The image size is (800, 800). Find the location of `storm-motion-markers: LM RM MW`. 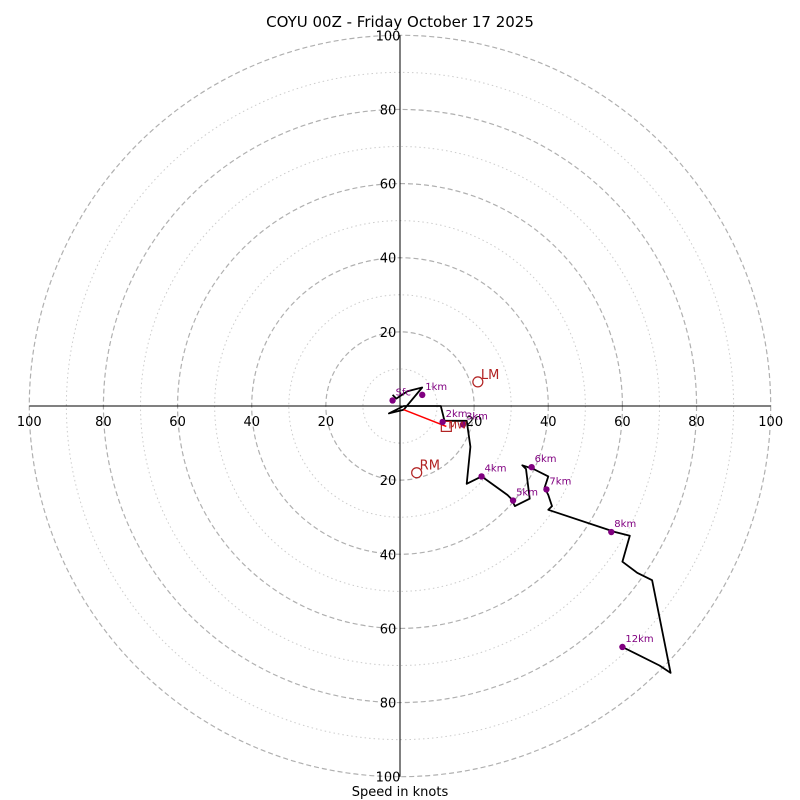

storm-motion-markers: LM RM MW is located at coordinates (455, 423).